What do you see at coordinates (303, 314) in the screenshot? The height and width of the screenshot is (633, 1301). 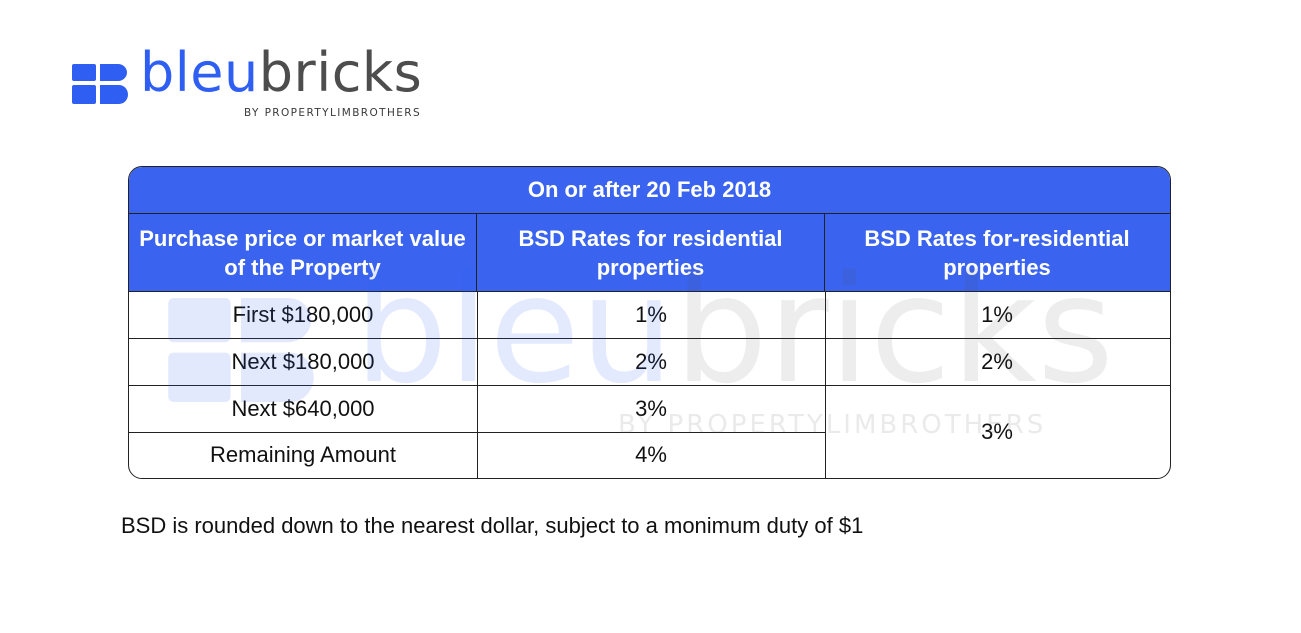 I see `table-cell-price: First $180,000` at bounding box center [303, 314].